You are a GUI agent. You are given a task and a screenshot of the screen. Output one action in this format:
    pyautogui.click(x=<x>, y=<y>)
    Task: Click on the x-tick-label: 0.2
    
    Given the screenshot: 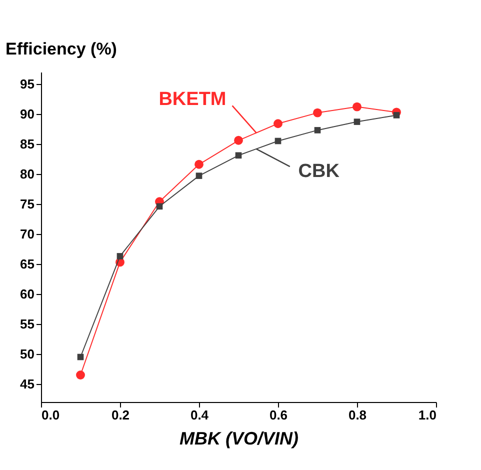 What is the action you would take?
    pyautogui.click(x=120, y=415)
    